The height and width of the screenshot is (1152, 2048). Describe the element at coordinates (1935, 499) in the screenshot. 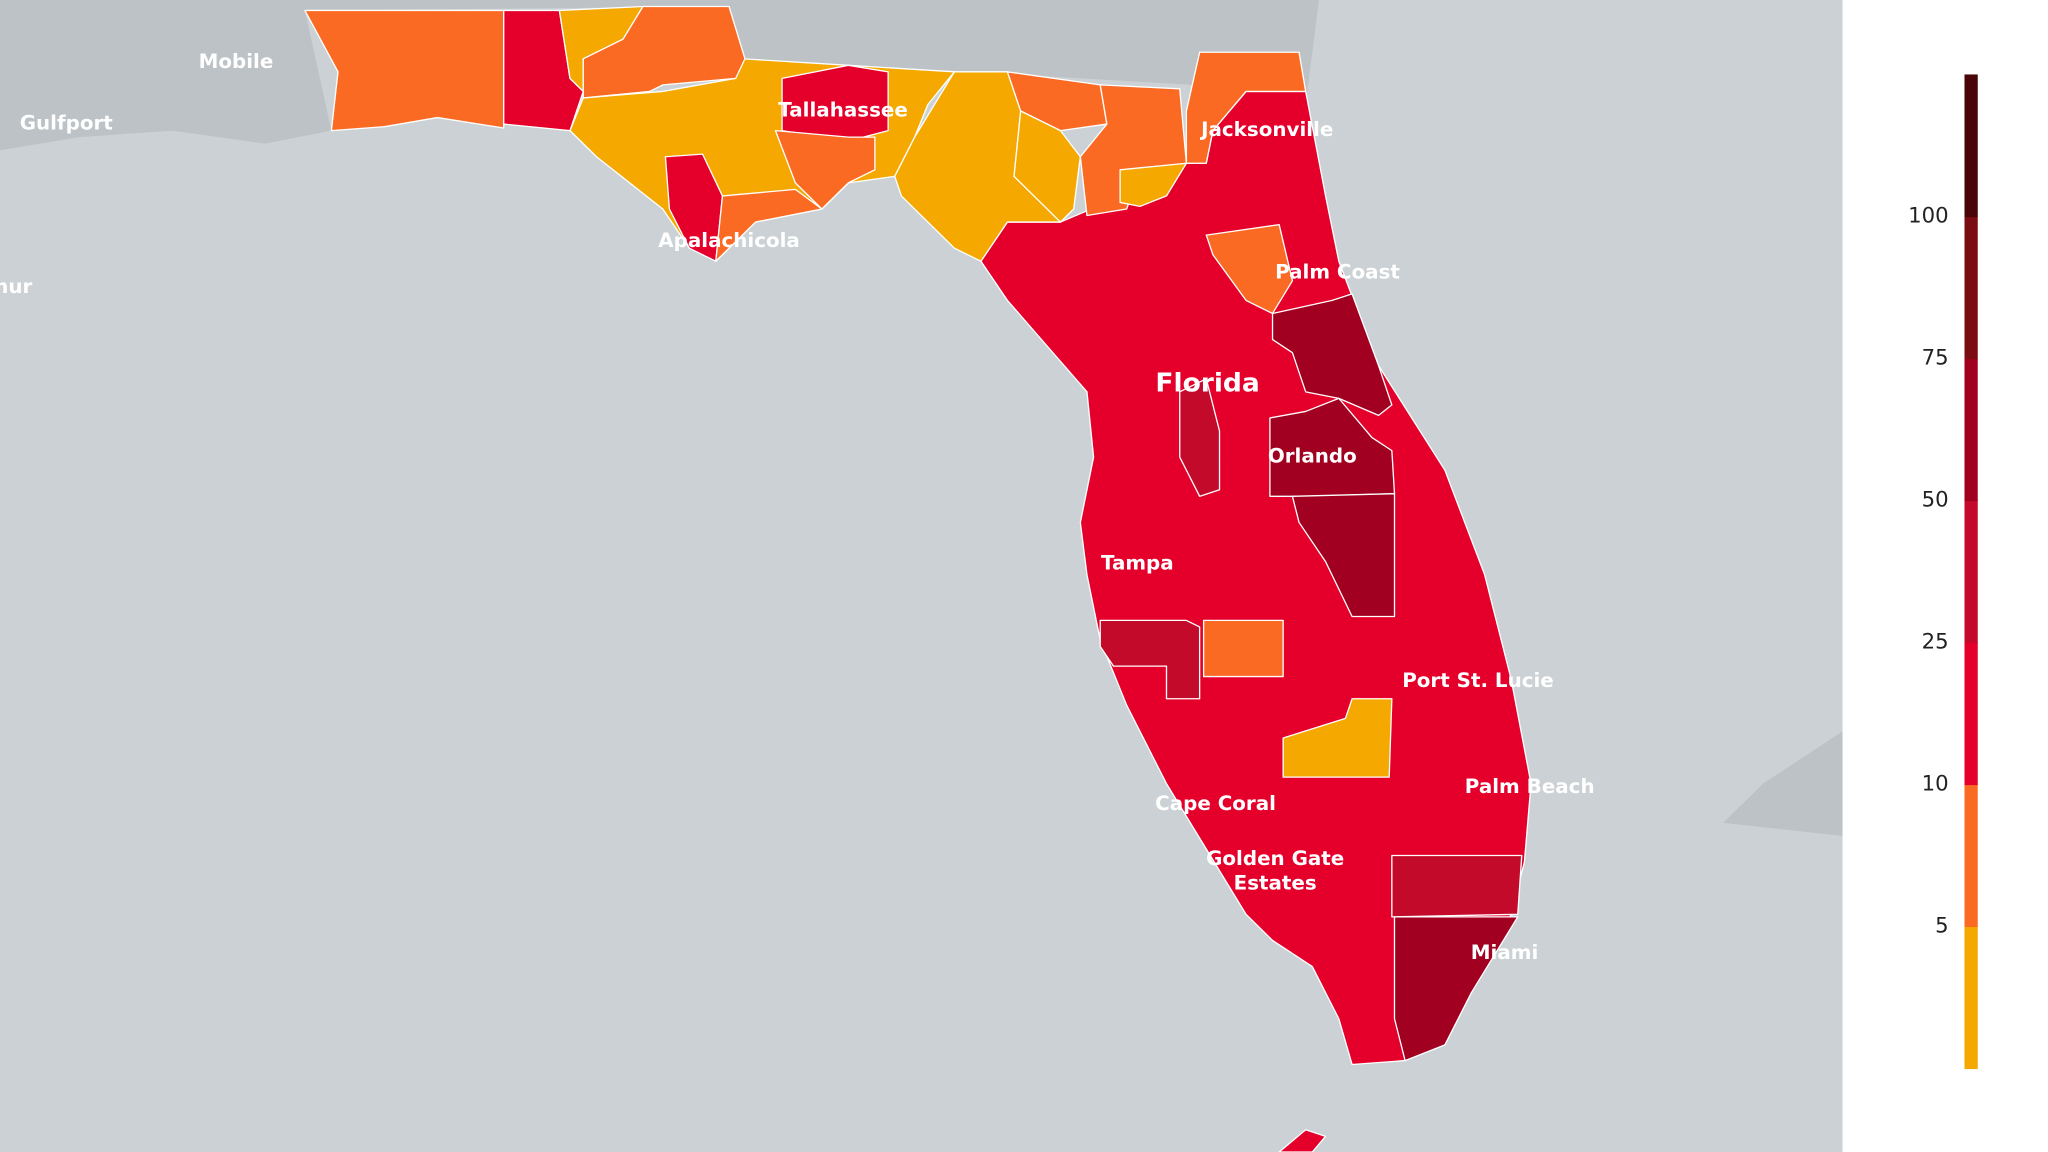

I see `legend-tick-label: 50` at that location.